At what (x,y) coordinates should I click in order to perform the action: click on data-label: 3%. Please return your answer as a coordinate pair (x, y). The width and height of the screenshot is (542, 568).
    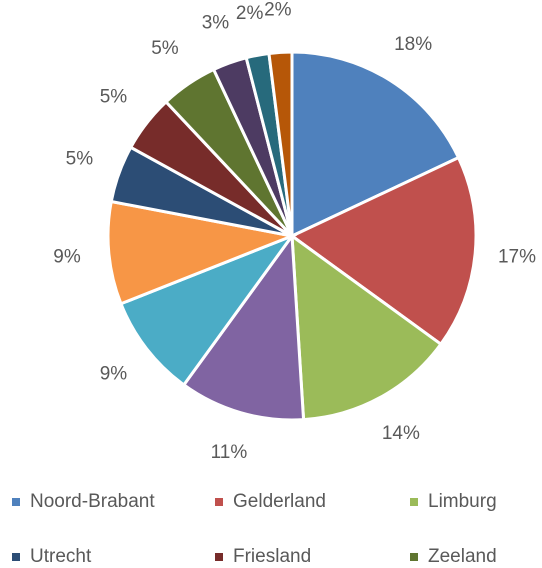
    Looking at the image, I should click on (216, 22).